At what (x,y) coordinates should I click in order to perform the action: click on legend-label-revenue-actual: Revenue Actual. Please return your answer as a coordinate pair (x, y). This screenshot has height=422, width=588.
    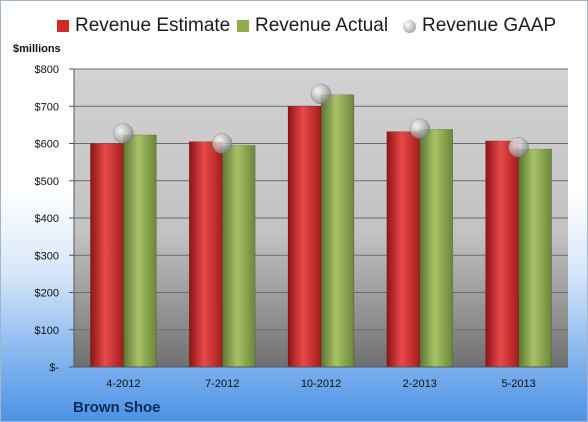
    Looking at the image, I should click on (322, 25).